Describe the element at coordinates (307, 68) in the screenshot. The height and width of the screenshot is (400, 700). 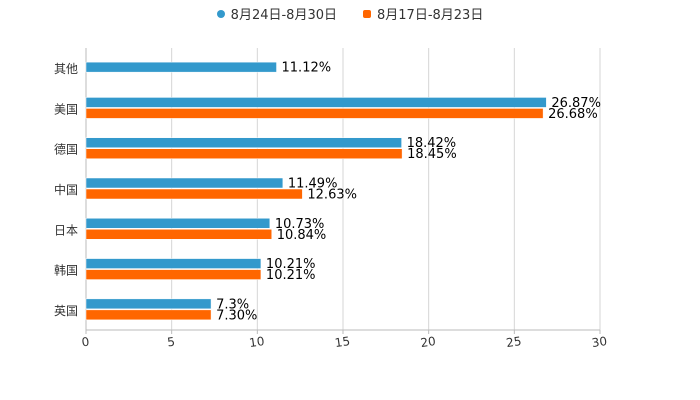
I see `data-label: 11.12%` at that location.